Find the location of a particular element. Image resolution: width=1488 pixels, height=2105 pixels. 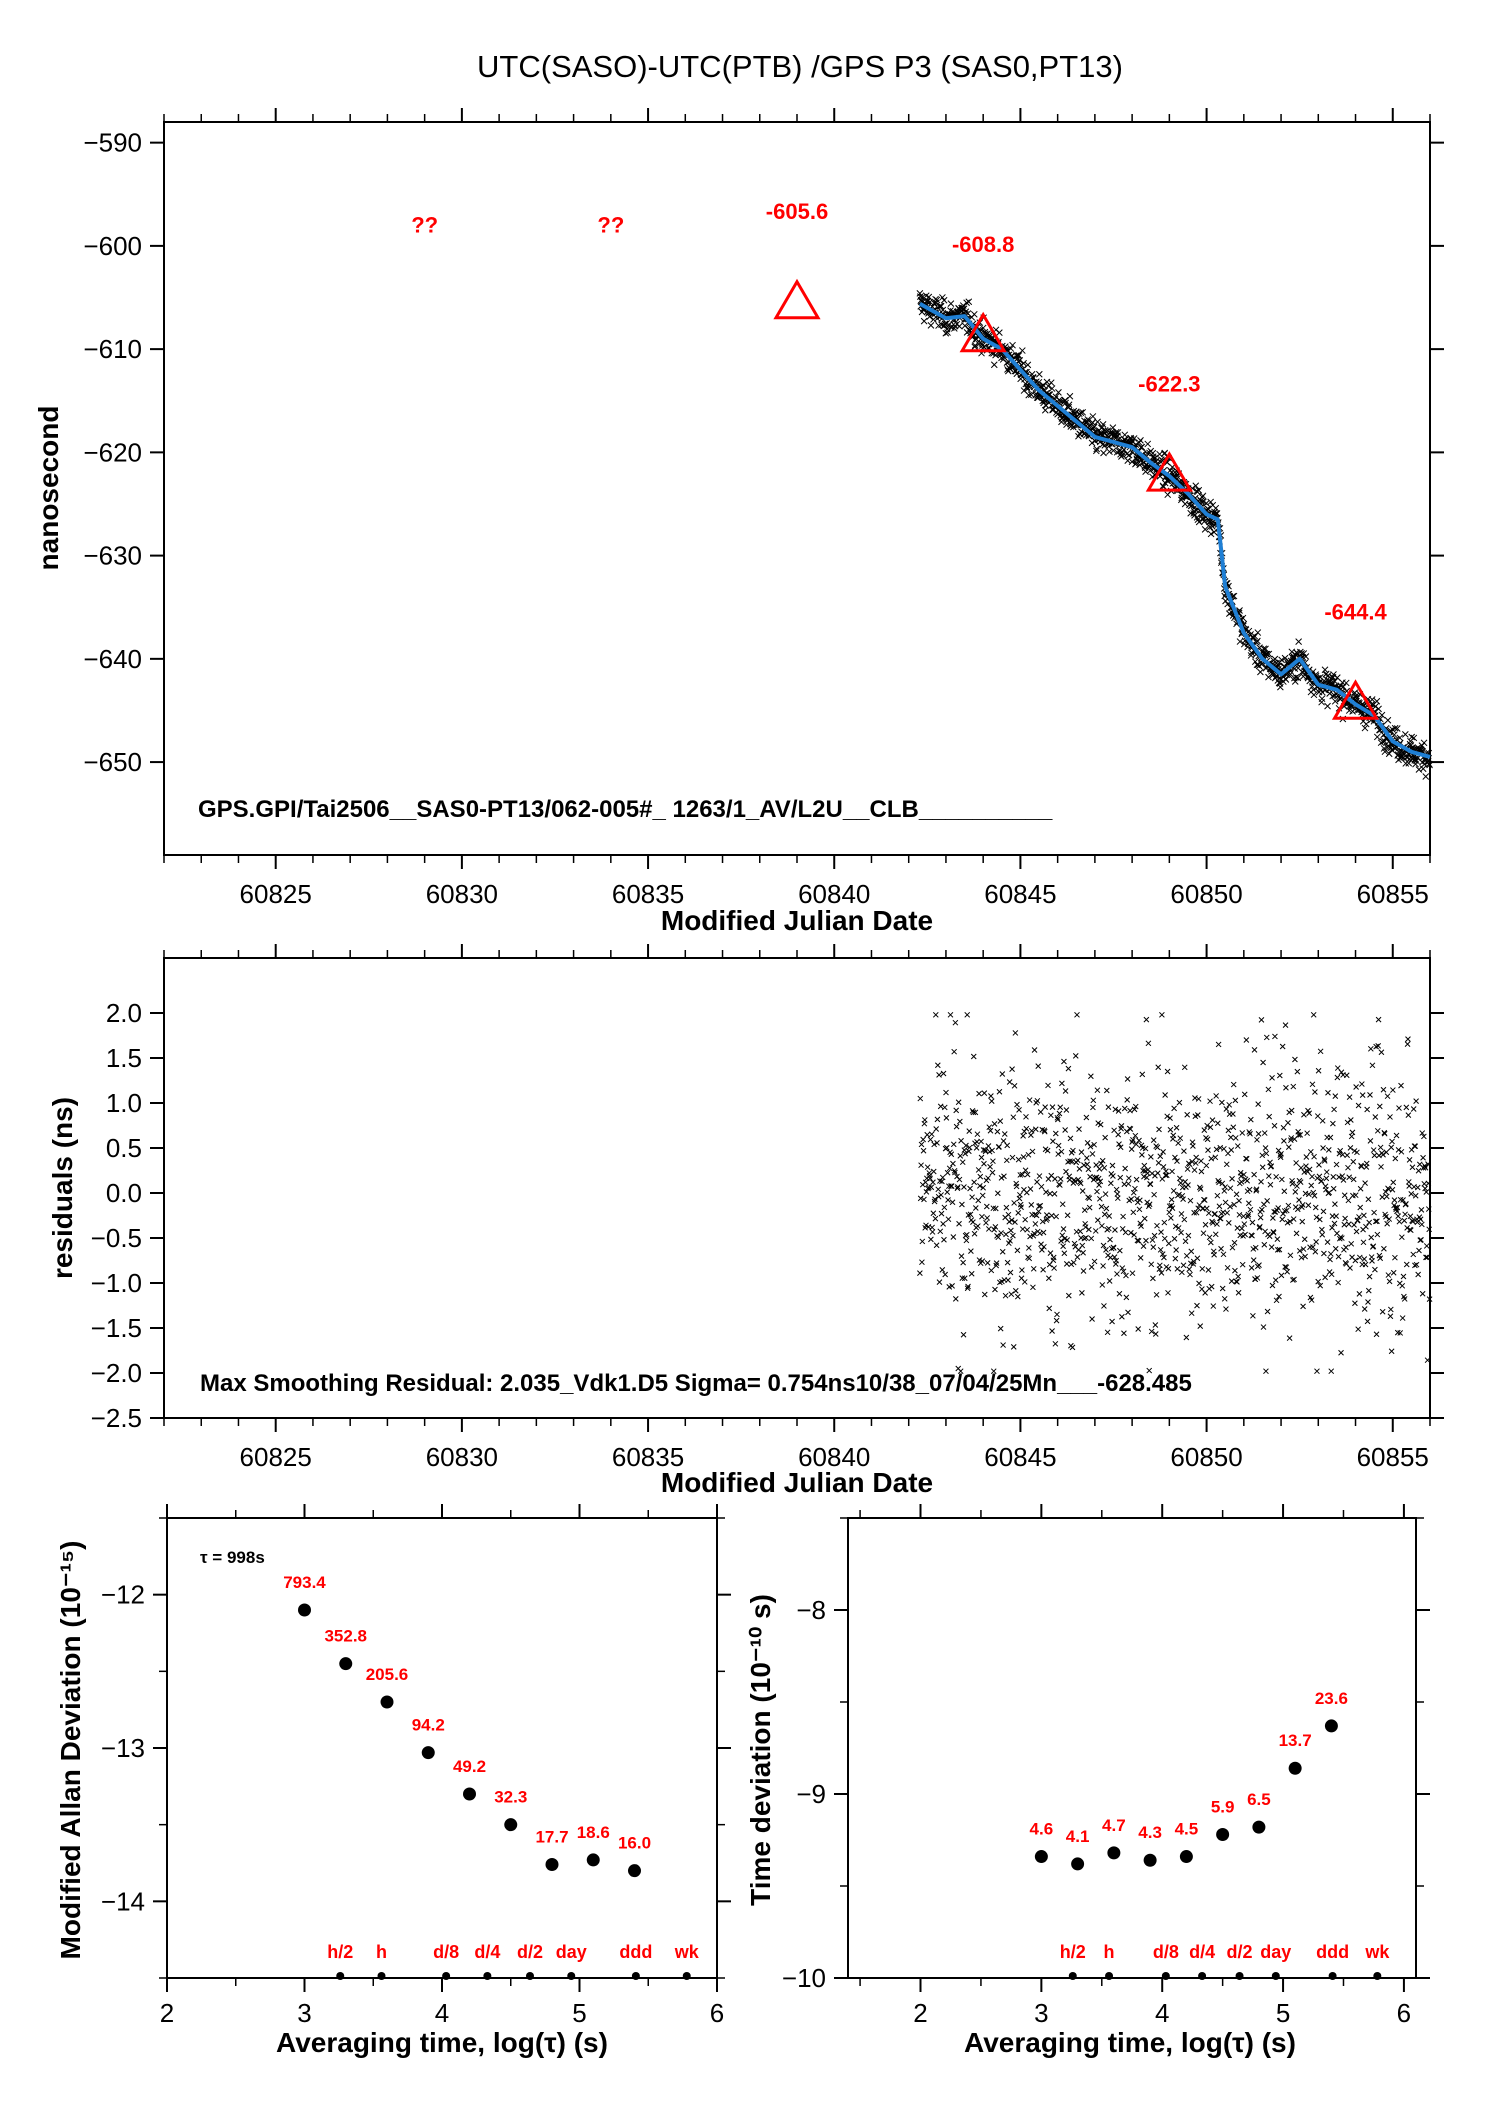

residuals-x-tick-label: 60835 is located at coordinates (648, 1457).